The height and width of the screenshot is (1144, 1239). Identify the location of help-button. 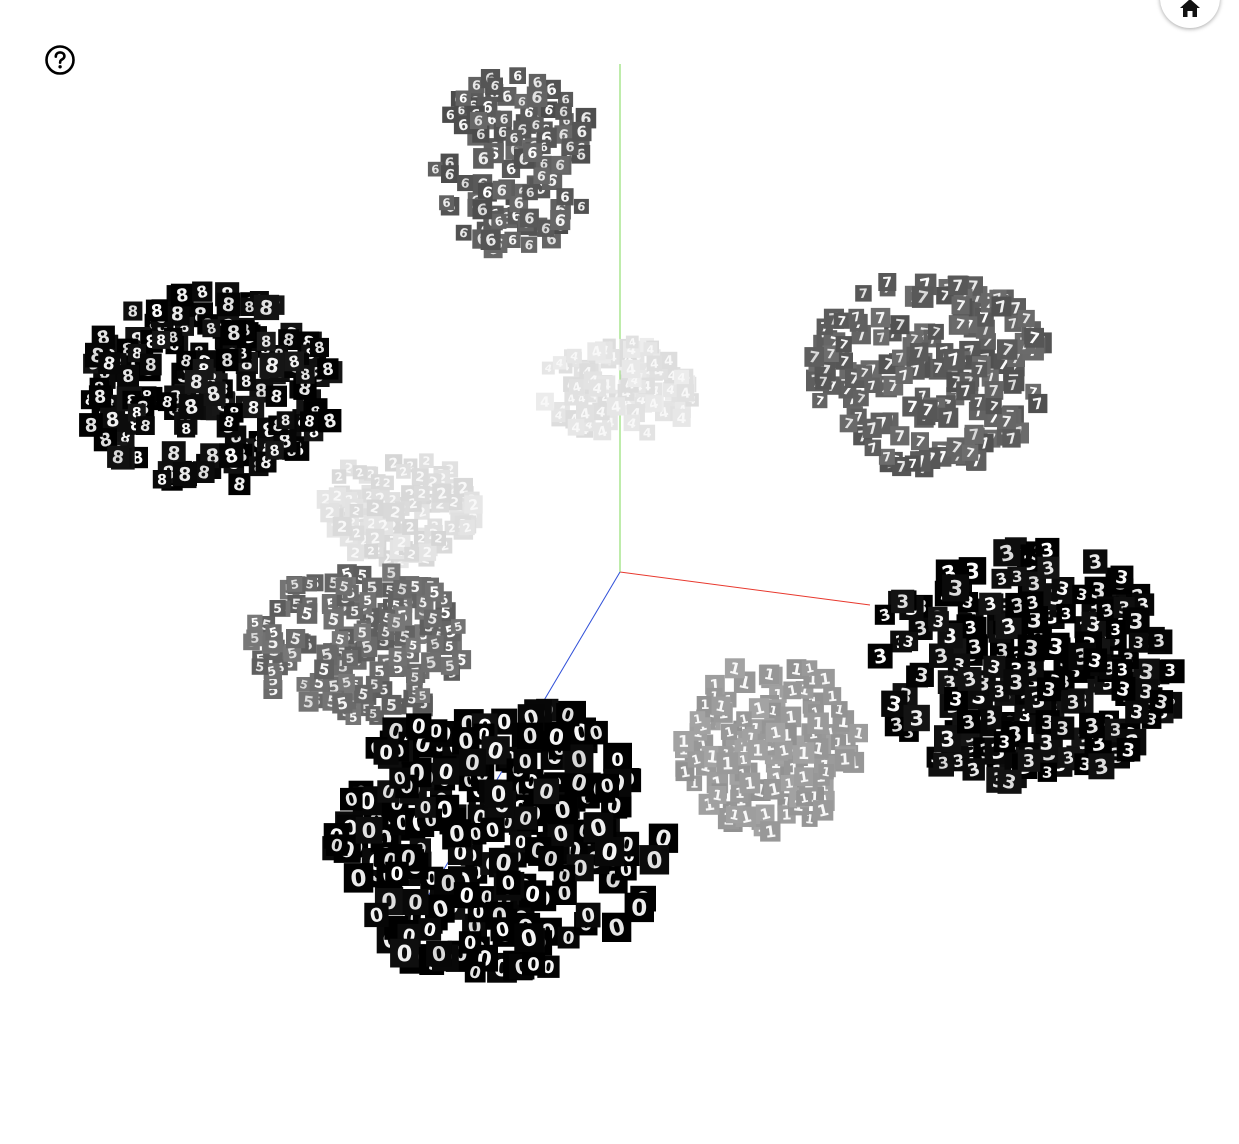
(60, 60).